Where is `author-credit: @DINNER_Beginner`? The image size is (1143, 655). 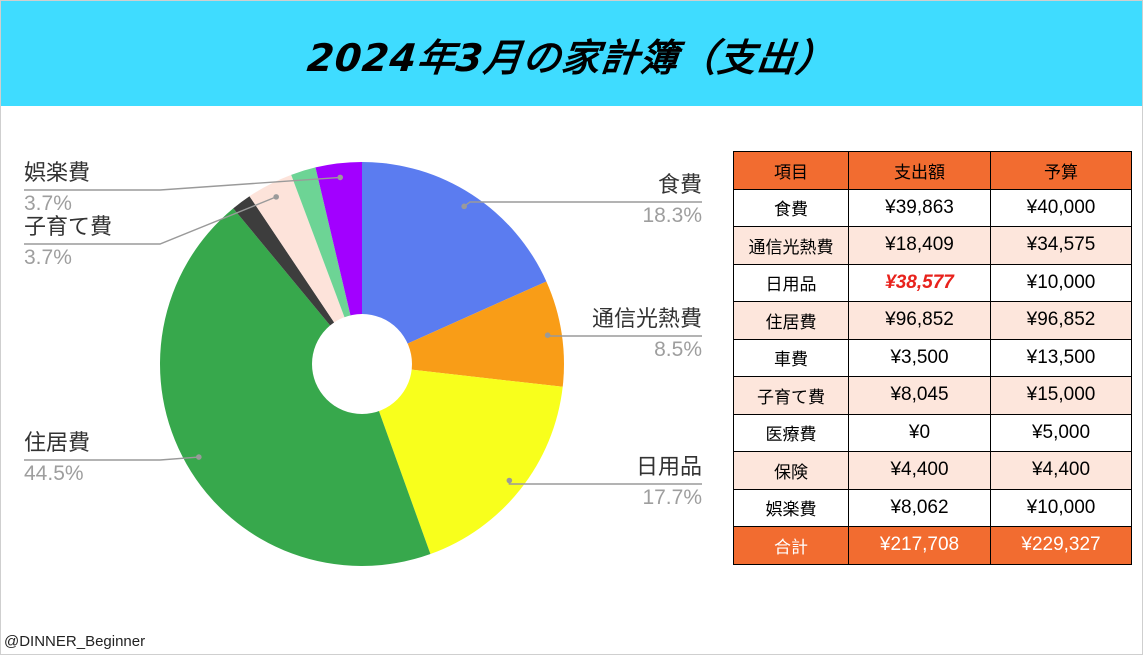 author-credit: @DINNER_Beginner is located at coordinates (75, 641).